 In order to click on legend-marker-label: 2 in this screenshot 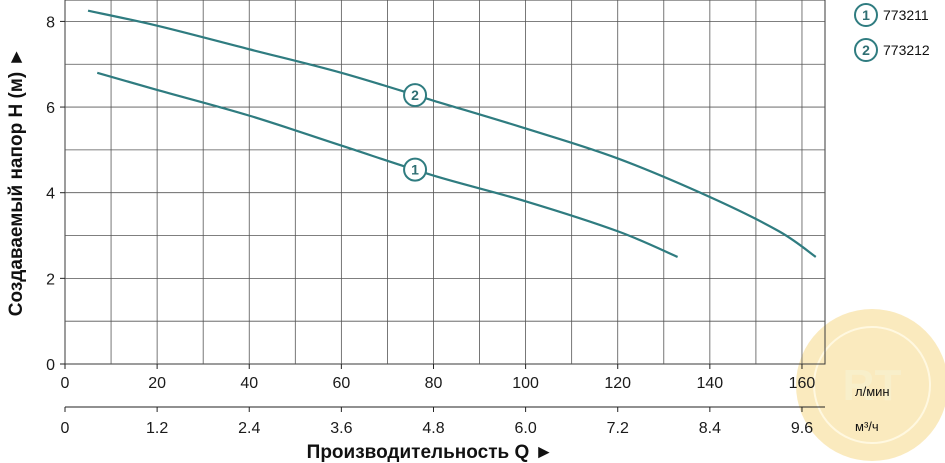, I will do `click(866, 50)`.